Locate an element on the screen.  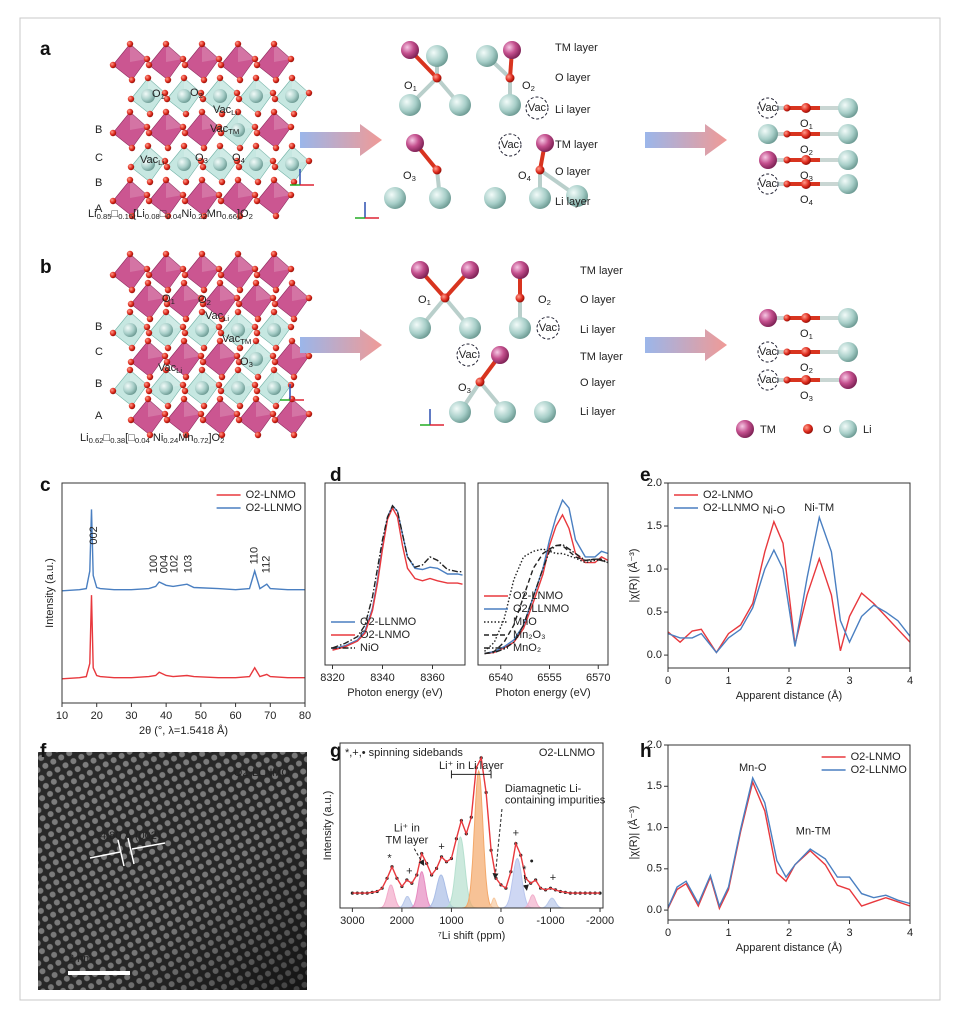
x-tick-label: -2000 is located at coordinates (600, 921).